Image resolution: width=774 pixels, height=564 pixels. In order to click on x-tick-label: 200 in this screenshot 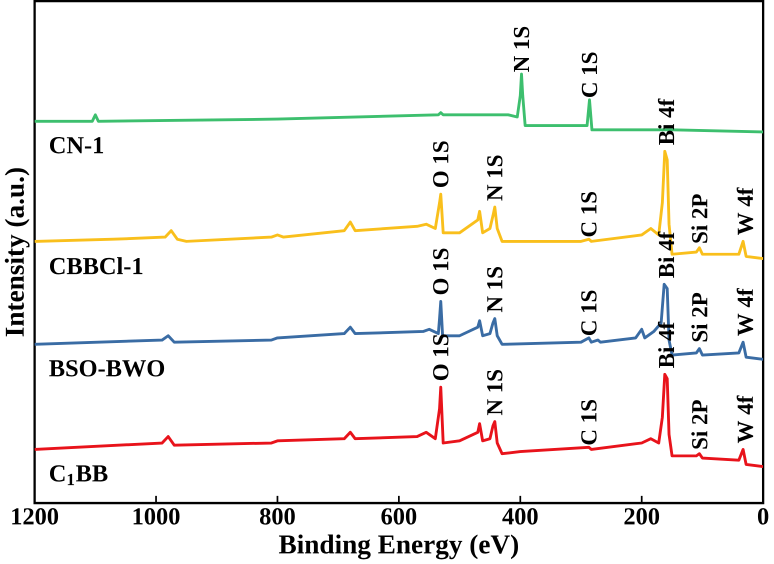, I will do `click(642, 516)`.